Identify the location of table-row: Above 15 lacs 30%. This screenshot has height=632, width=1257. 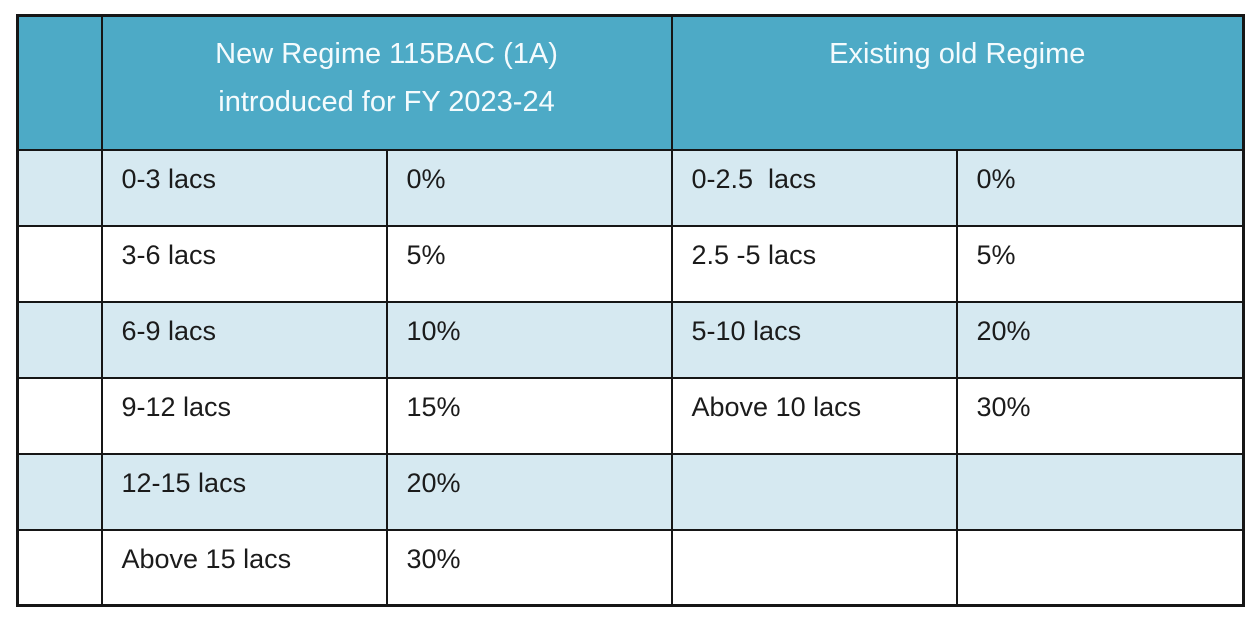
(630, 567).